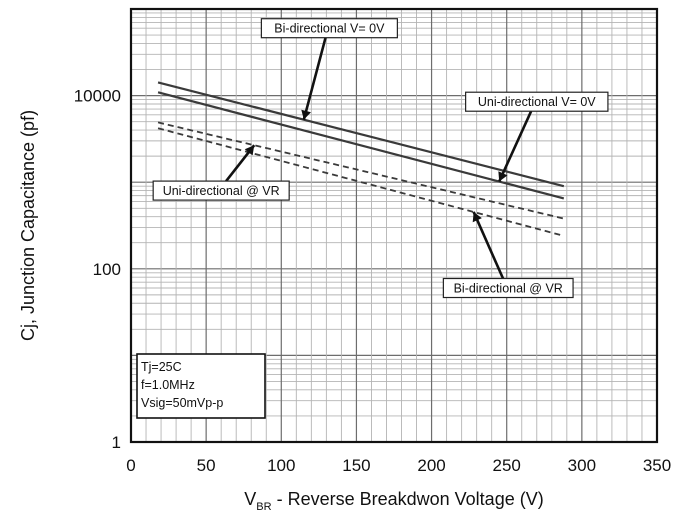 This screenshot has height=523, width=692. What do you see at coordinates (250, 499) in the screenshot?
I see `x-axis-label-main: V` at bounding box center [250, 499].